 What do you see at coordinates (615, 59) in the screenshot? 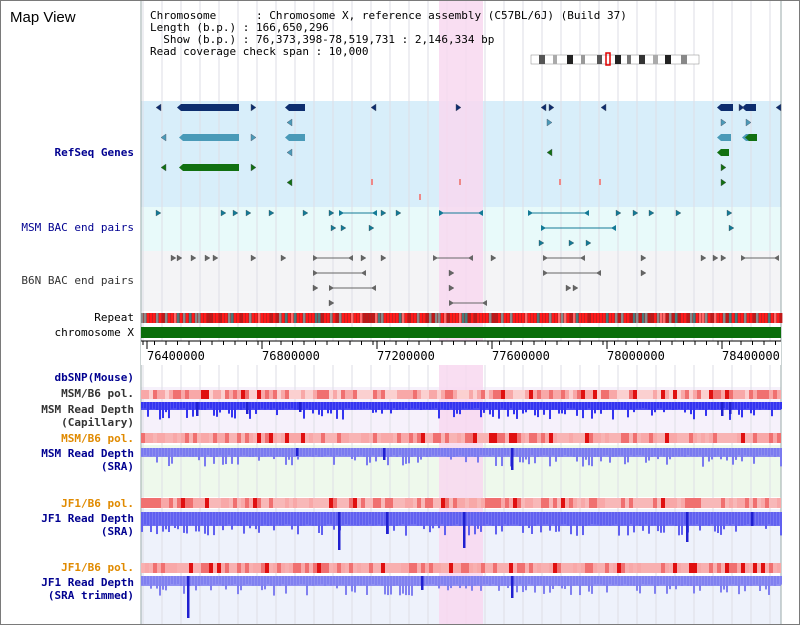
I see `chromosome-ideogram` at bounding box center [615, 59].